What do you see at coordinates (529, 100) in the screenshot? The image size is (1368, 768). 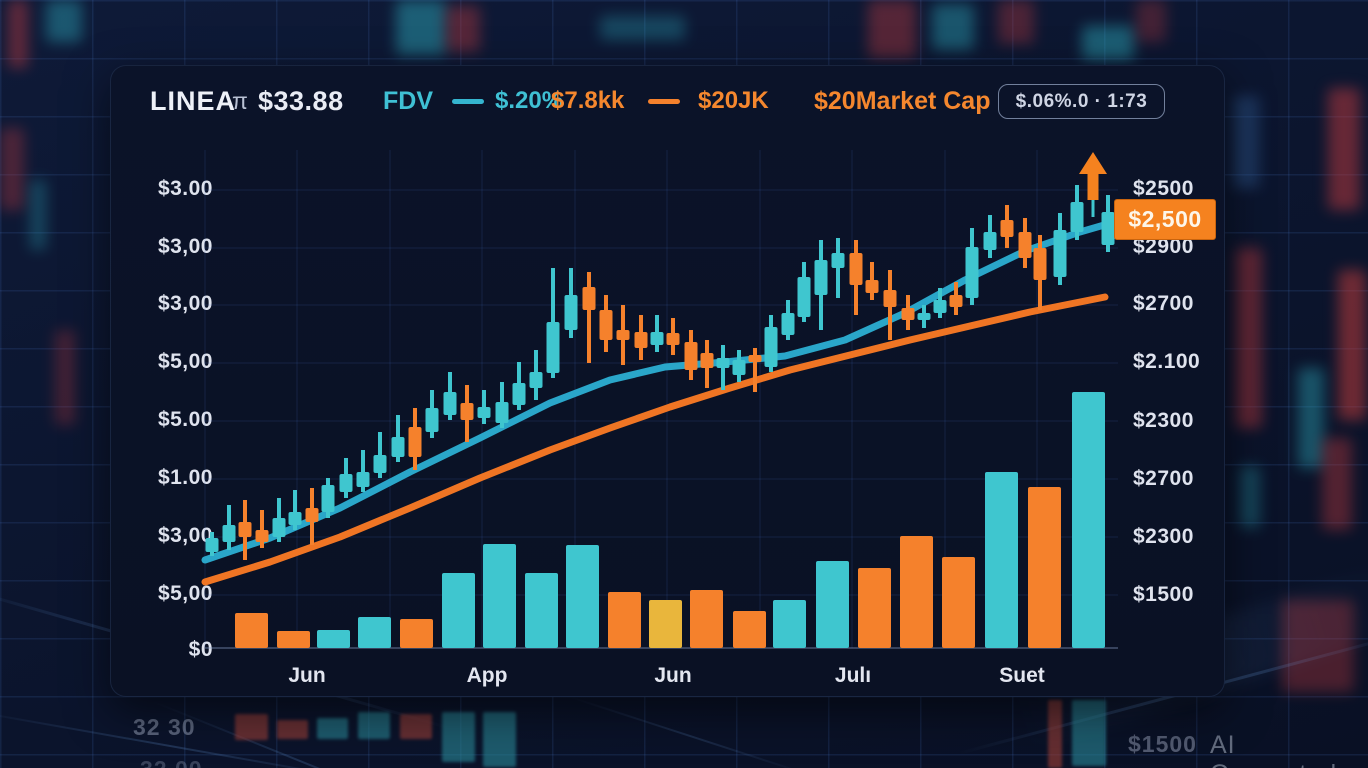 I see `legend-fdv-value: $.20%` at bounding box center [529, 100].